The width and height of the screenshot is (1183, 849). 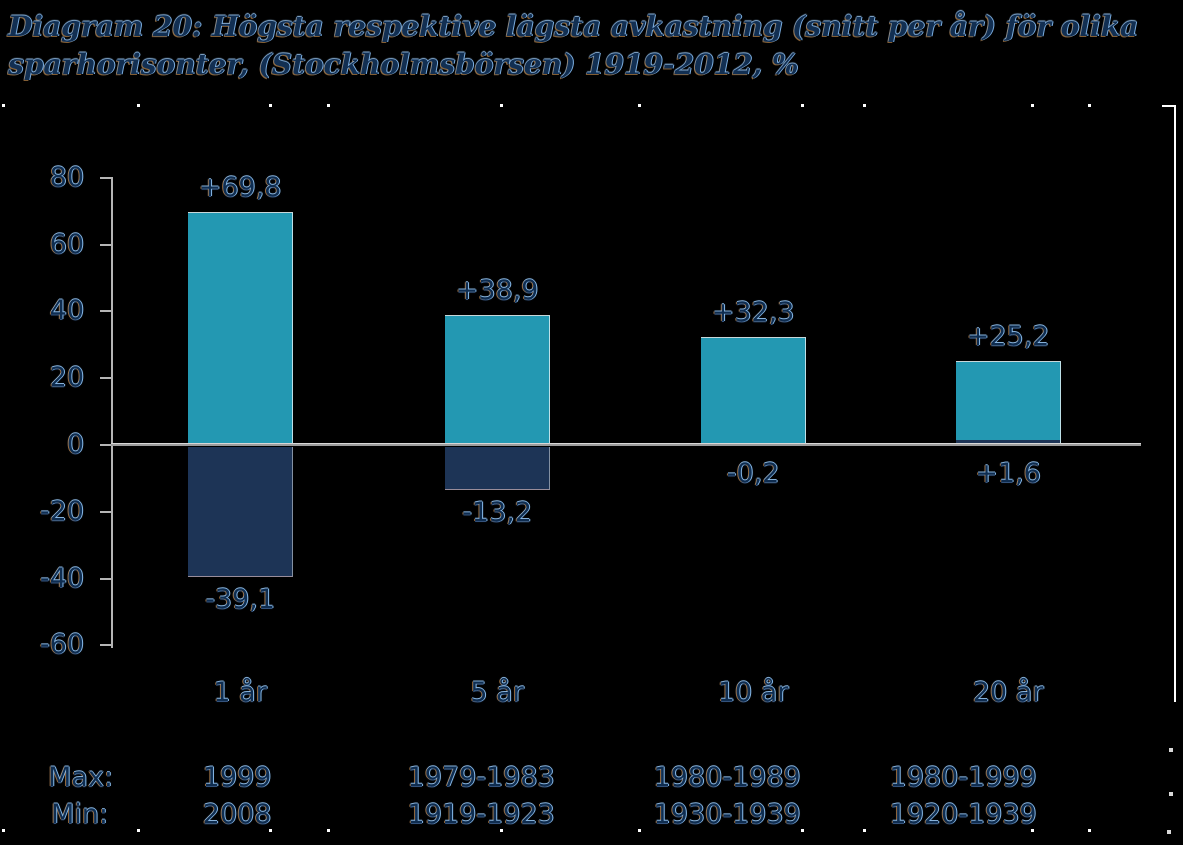 What do you see at coordinates (61, 644) in the screenshot?
I see `y-axis-tick-label: -60` at bounding box center [61, 644].